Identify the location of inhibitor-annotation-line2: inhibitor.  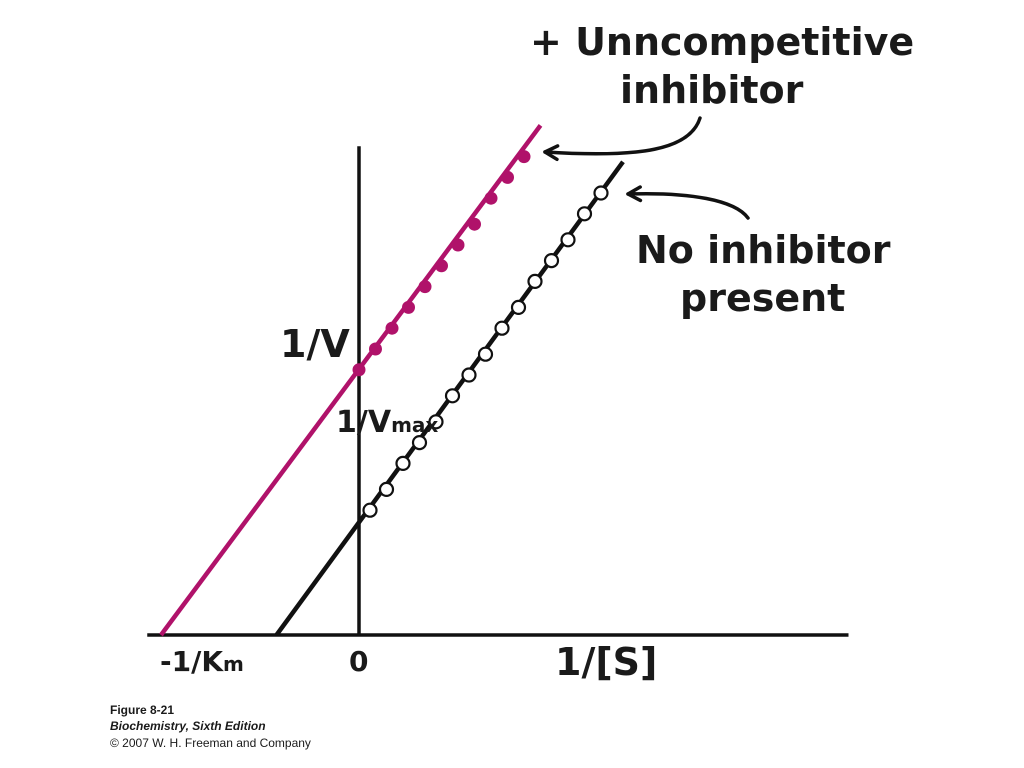
(712, 90).